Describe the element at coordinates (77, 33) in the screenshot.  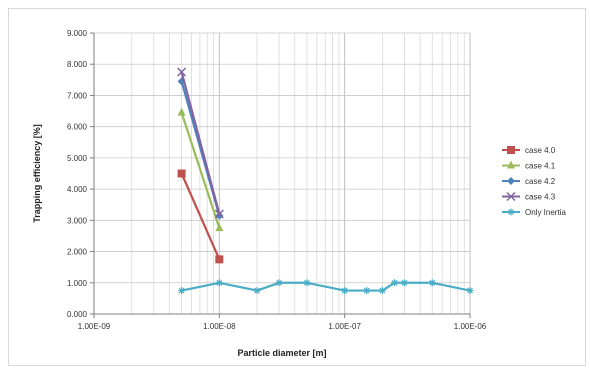
I see `y-tick-label: 9.000` at that location.